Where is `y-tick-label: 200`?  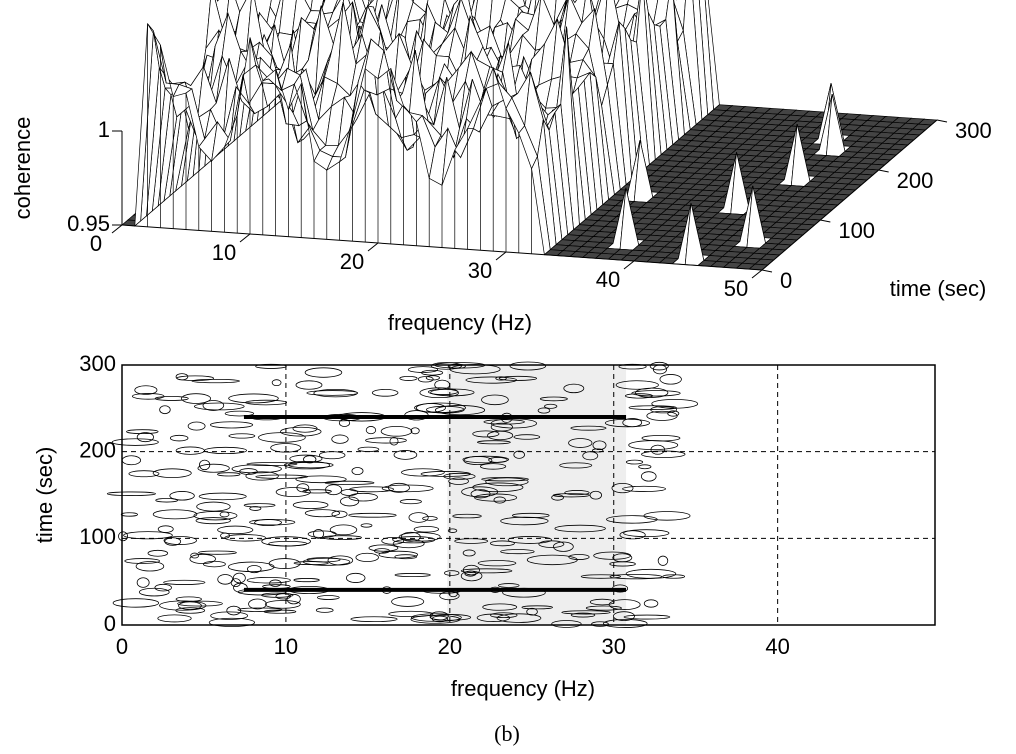
y-tick-label: 200 is located at coordinates (915, 180).